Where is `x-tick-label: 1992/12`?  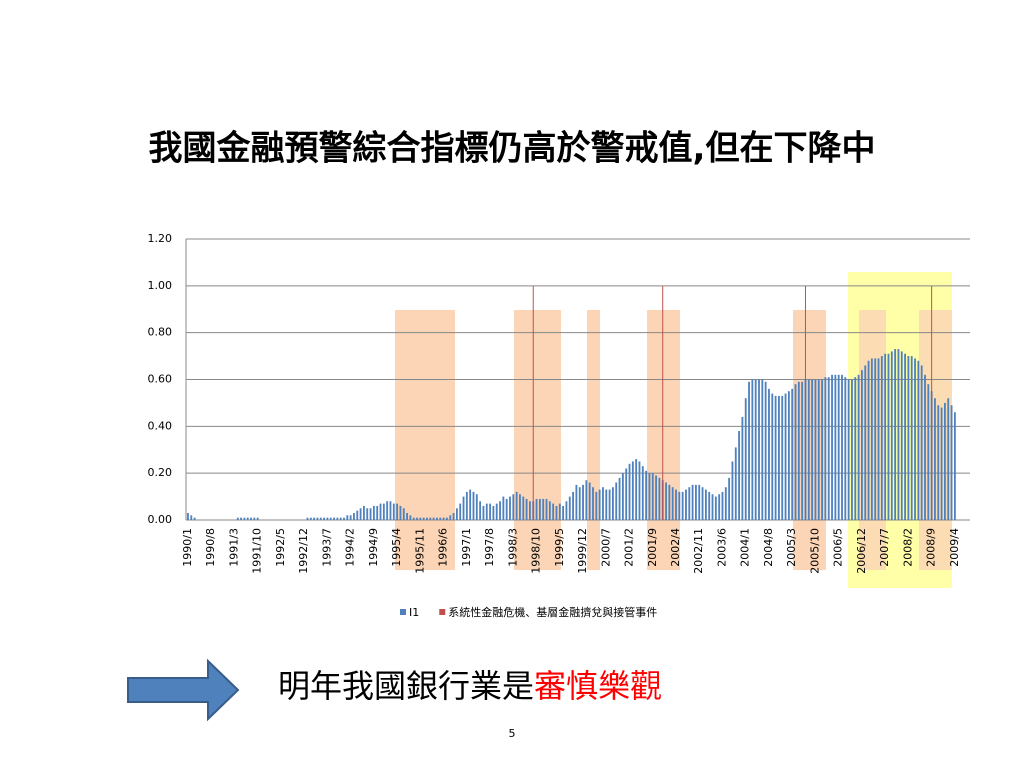
x-tick-label: 1992/12 is located at coordinates (303, 551).